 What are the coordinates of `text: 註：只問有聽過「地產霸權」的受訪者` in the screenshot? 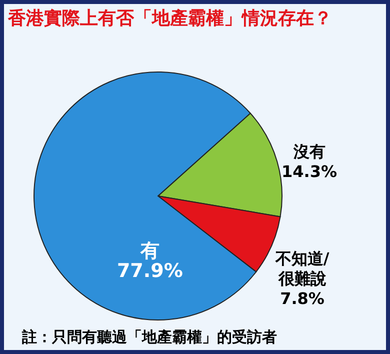 It's located at (149, 337).